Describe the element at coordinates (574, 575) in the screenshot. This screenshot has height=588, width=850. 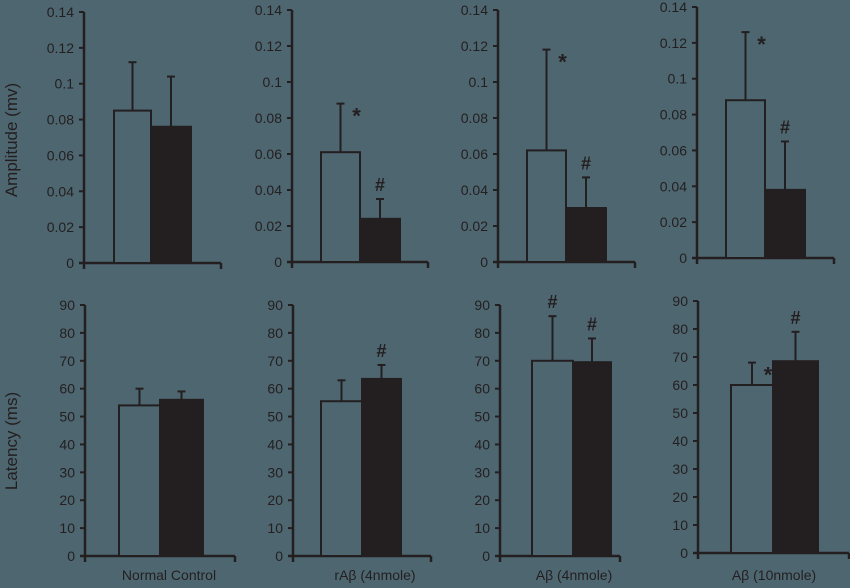
I see `x-label-ab-4nmole: Aβ (4nmole)` at that location.